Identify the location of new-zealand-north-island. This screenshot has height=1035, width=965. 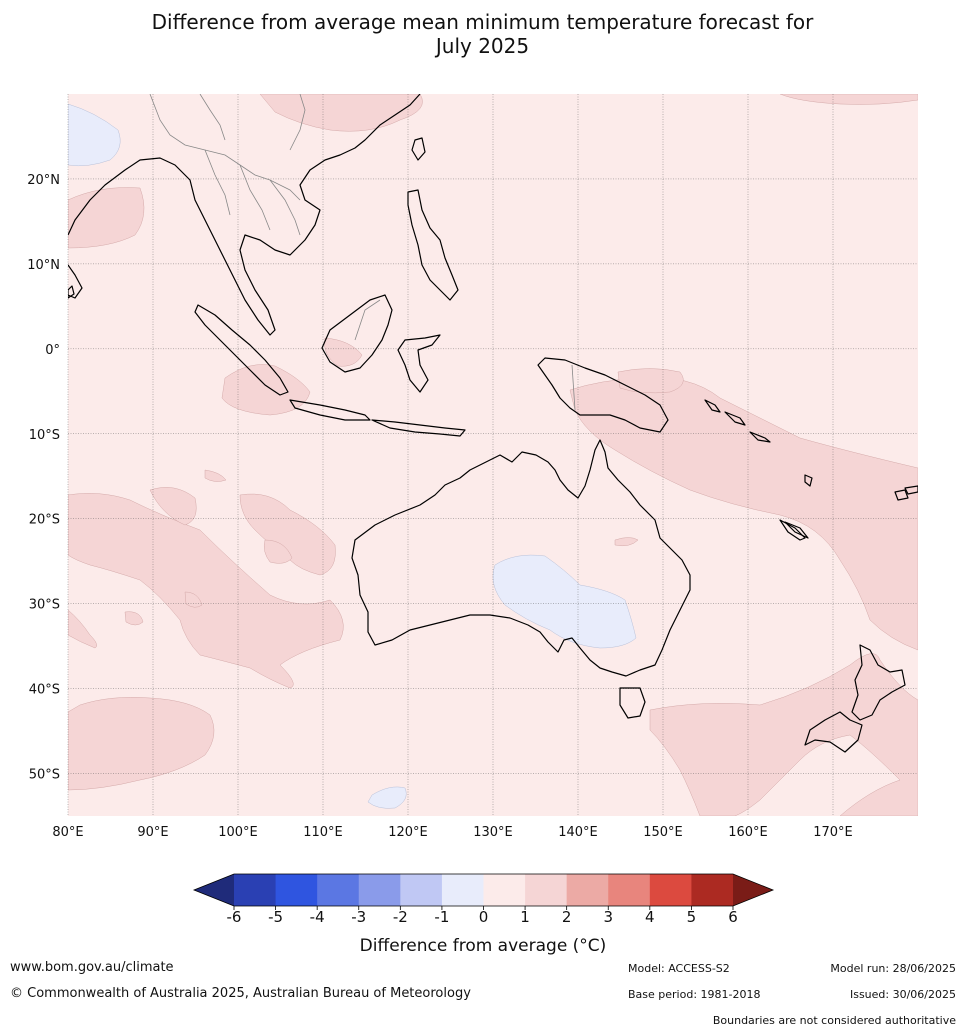
(878, 682).